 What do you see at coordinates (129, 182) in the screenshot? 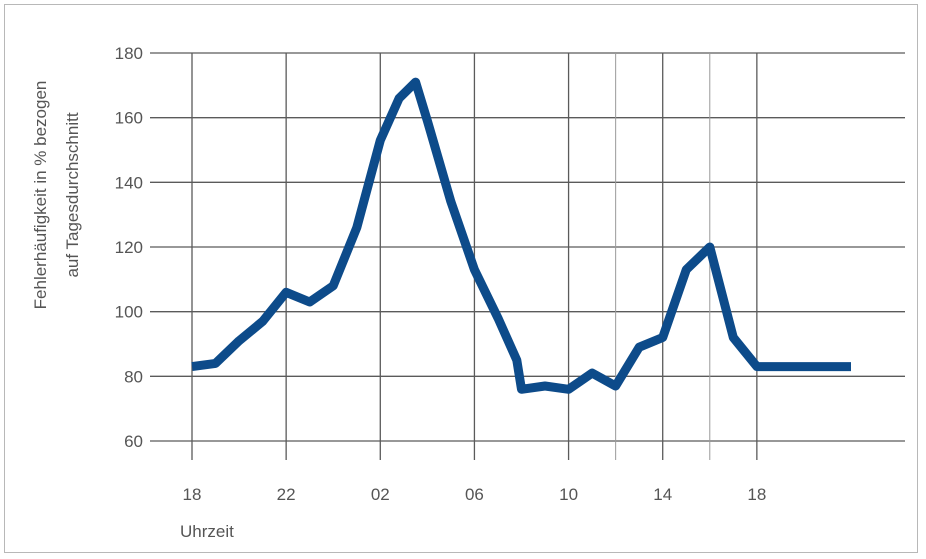
I see `y-tick-label: 140` at bounding box center [129, 182].